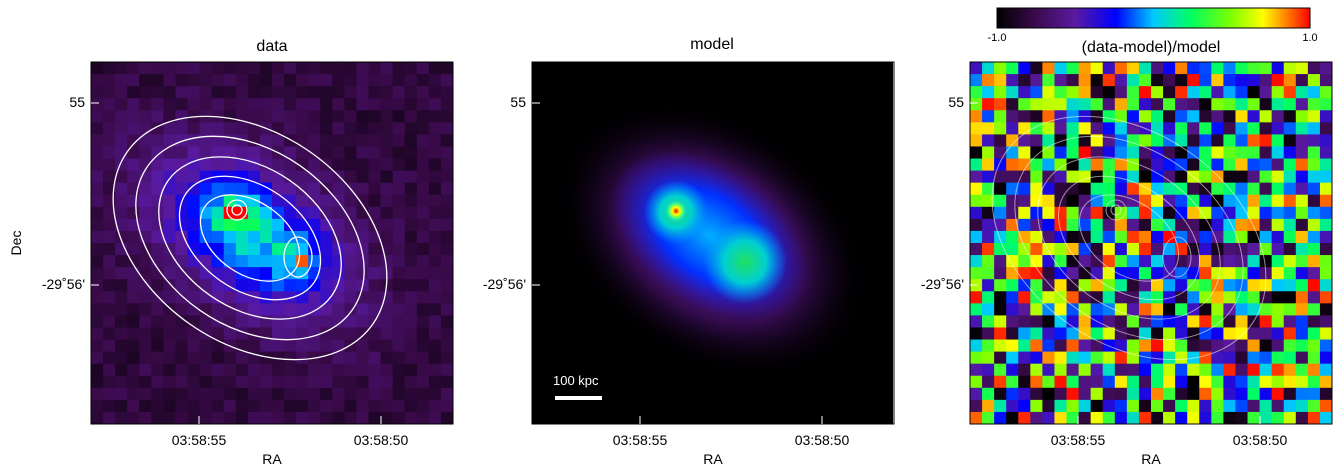 This screenshot has height=471, width=1335. Describe the element at coordinates (576, 380) in the screenshot. I see `scale-bar-label: 100 kpc` at that location.